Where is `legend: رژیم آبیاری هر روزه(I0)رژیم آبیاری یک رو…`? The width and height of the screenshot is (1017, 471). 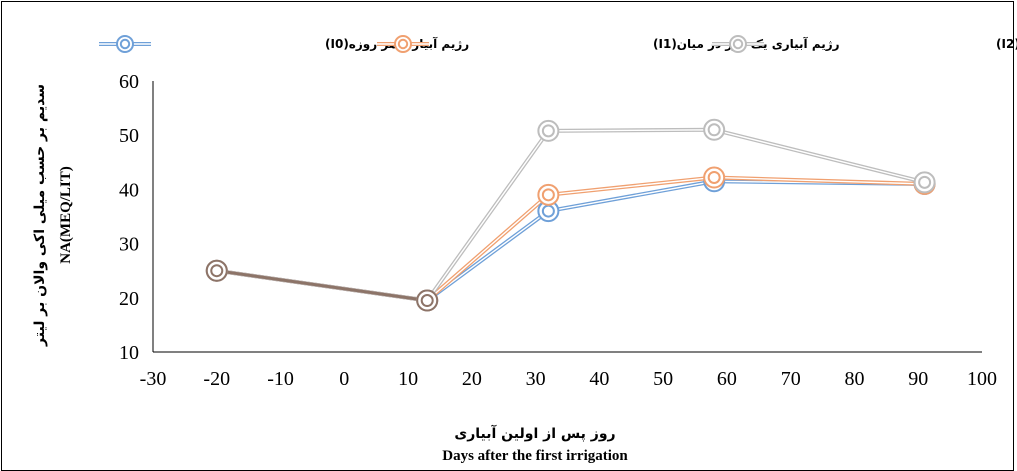 legend: رژیم آبیاری هر روزه(I0)رژیم آبیاری یک رو… is located at coordinates (558, 44).